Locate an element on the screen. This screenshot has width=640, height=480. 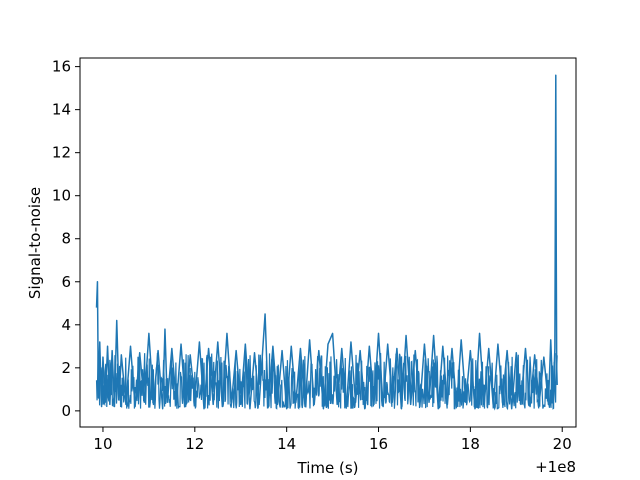
y-axis-ticks: 0 2 4 6 8 10 12 14 16 is located at coordinates (66, 239).